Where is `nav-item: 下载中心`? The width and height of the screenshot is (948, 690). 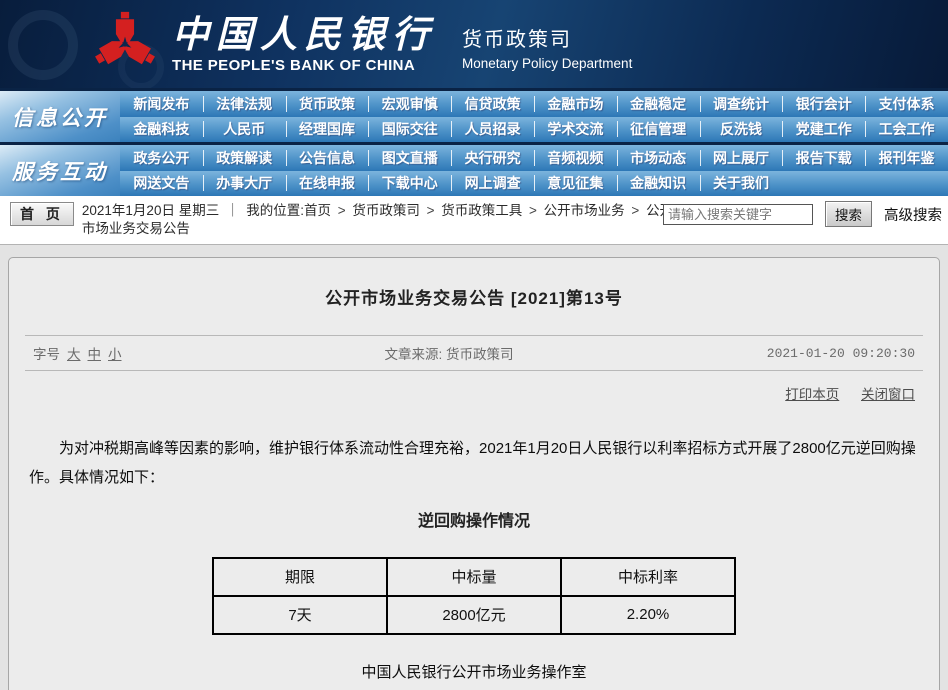 nav-item: 下载中心 is located at coordinates (409, 184).